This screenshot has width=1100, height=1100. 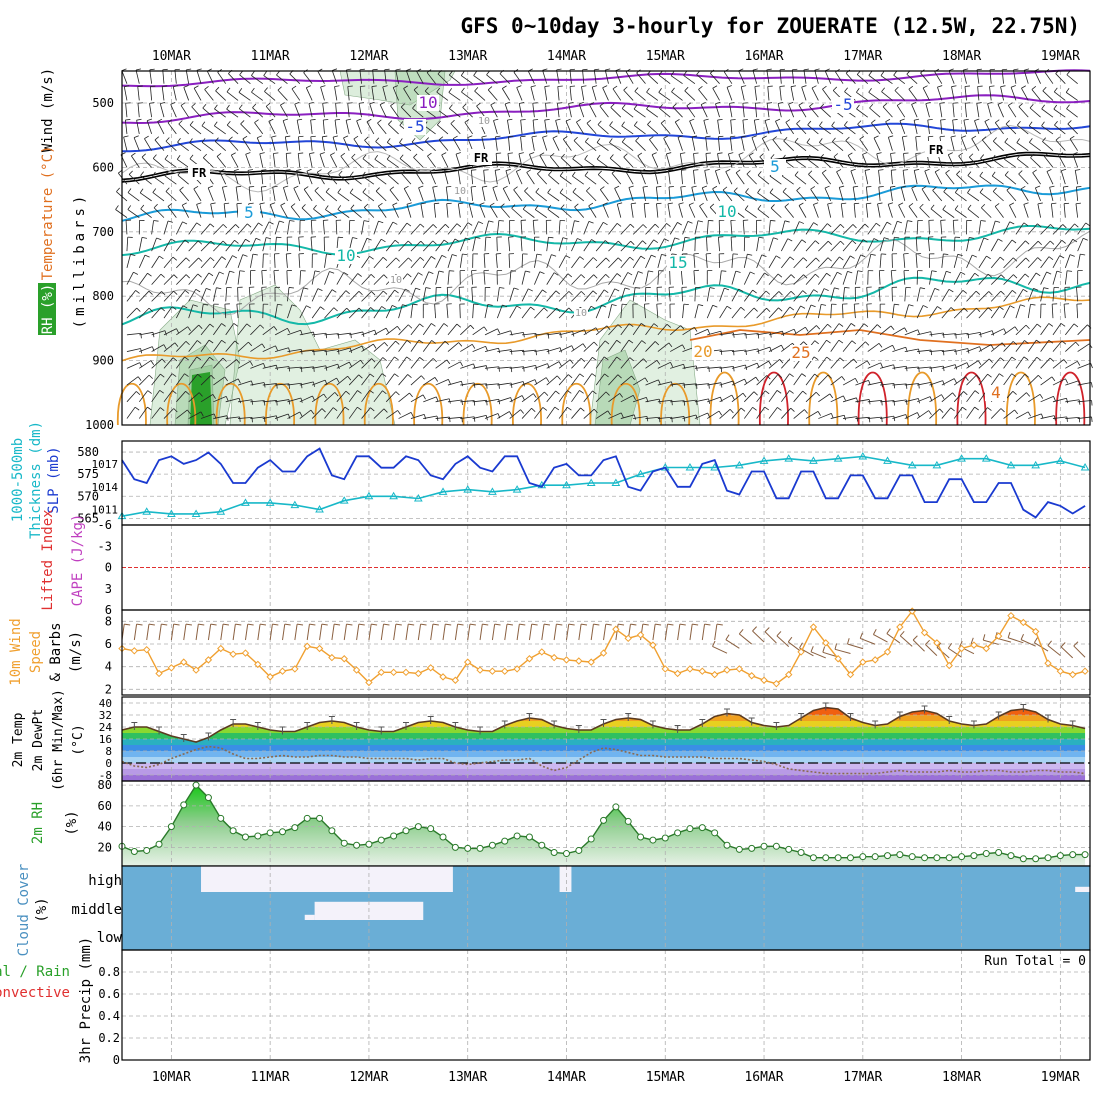 What do you see at coordinates (48, 309) in the screenshot?
I see `y-axis-label: RH (%)` at bounding box center [48, 309].